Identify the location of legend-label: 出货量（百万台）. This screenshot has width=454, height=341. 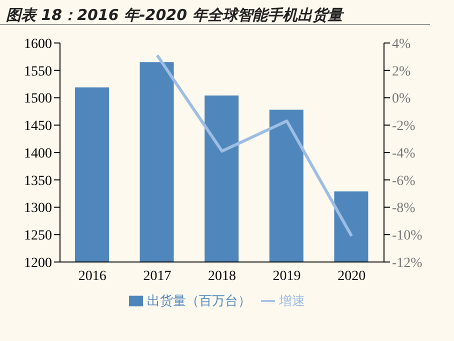
(199, 301).